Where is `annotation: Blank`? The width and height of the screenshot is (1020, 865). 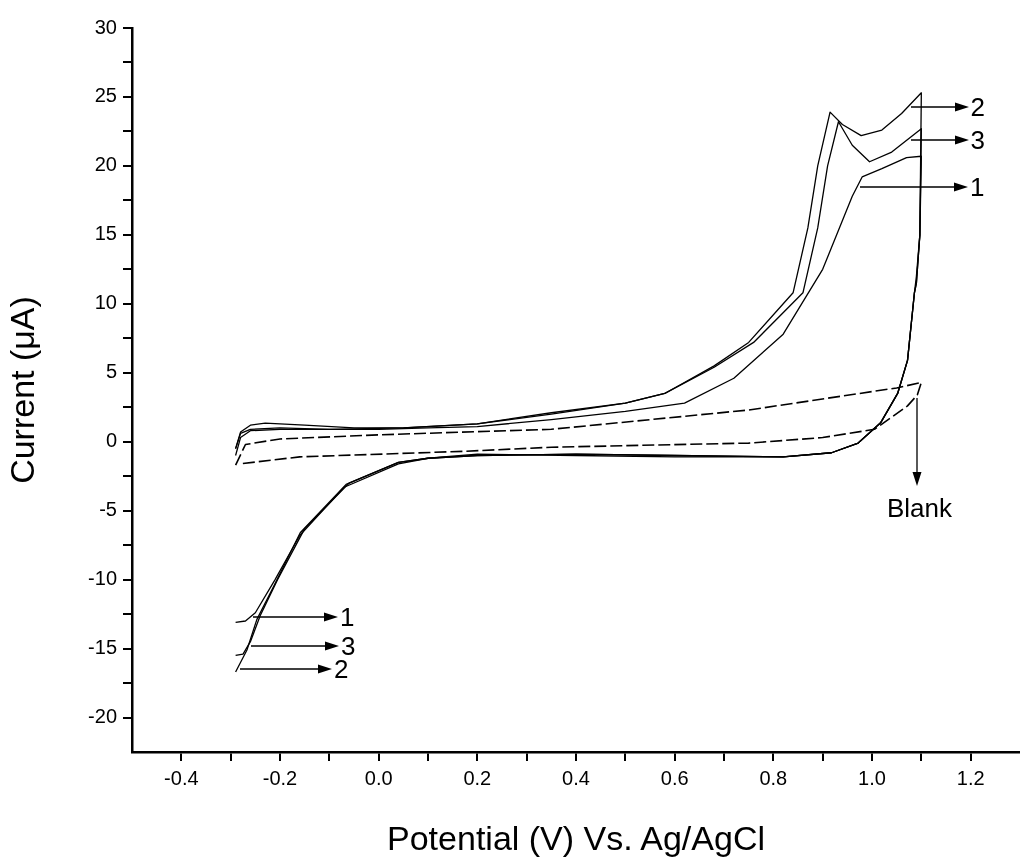
annotation: Blank is located at coordinates (920, 508).